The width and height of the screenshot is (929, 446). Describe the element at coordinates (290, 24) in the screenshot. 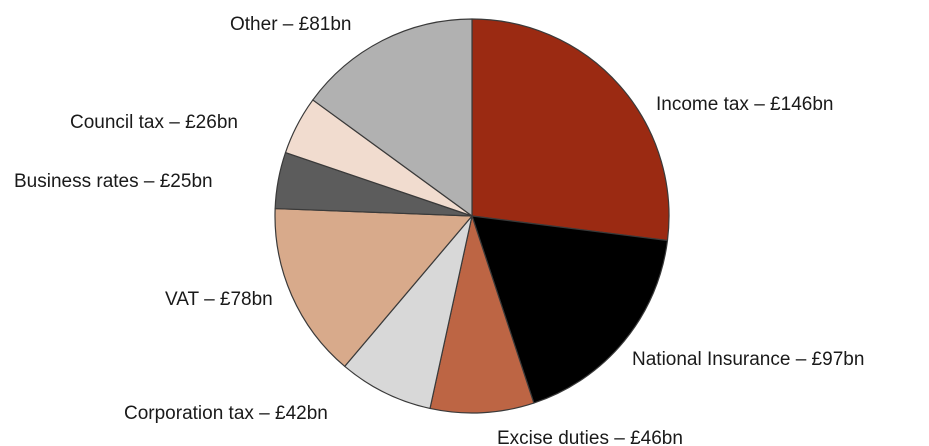

I see `pie-slice-label-8: Other – £81bn` at that location.